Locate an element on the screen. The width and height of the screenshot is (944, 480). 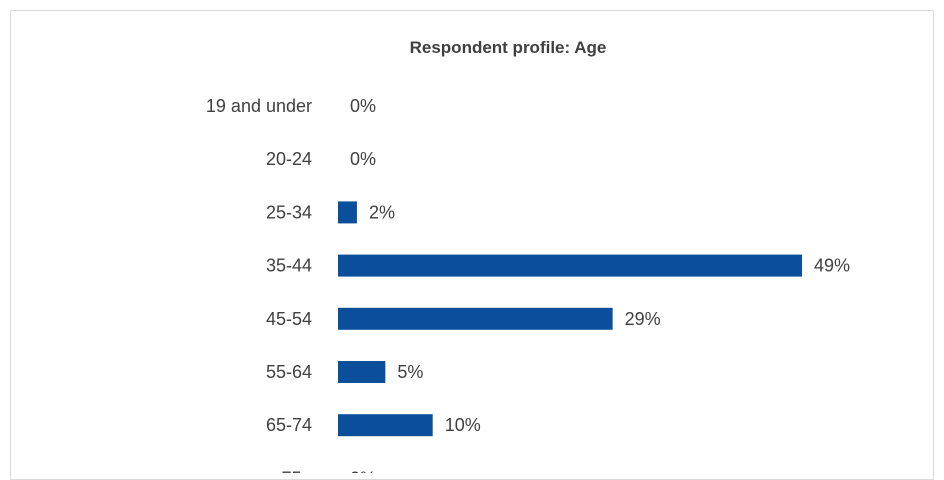
value-label: 29% is located at coordinates (643, 319).